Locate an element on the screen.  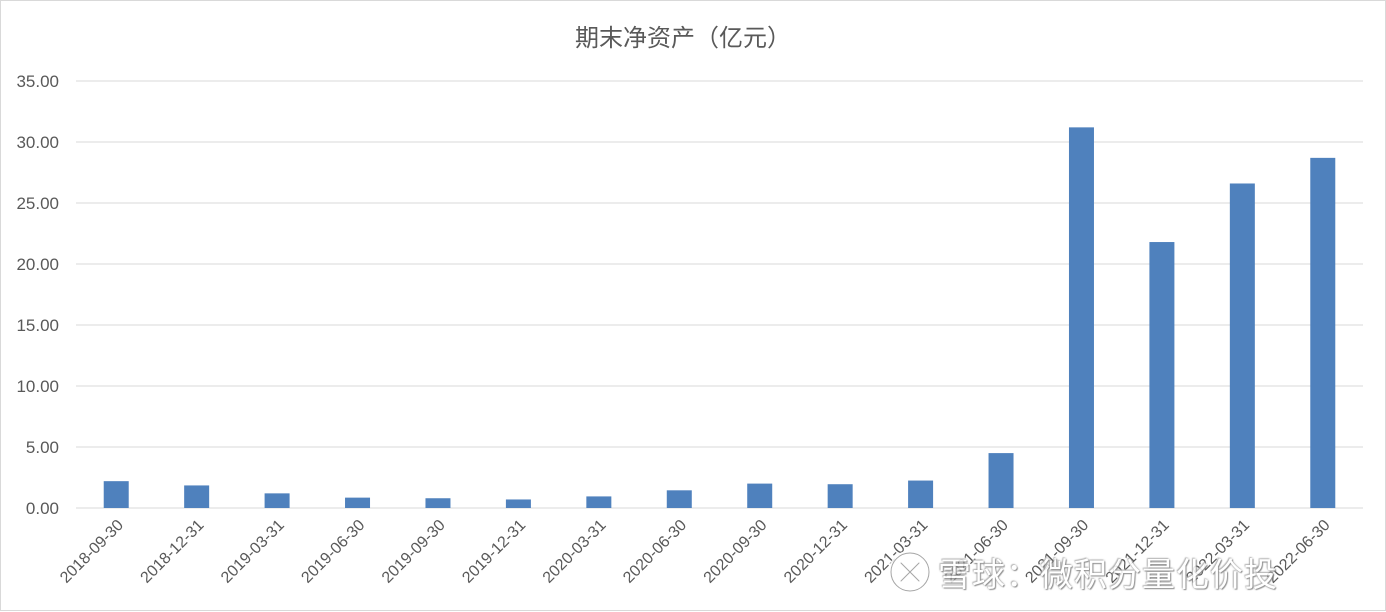
y-tick-label: 30.00 is located at coordinates (37, 142).